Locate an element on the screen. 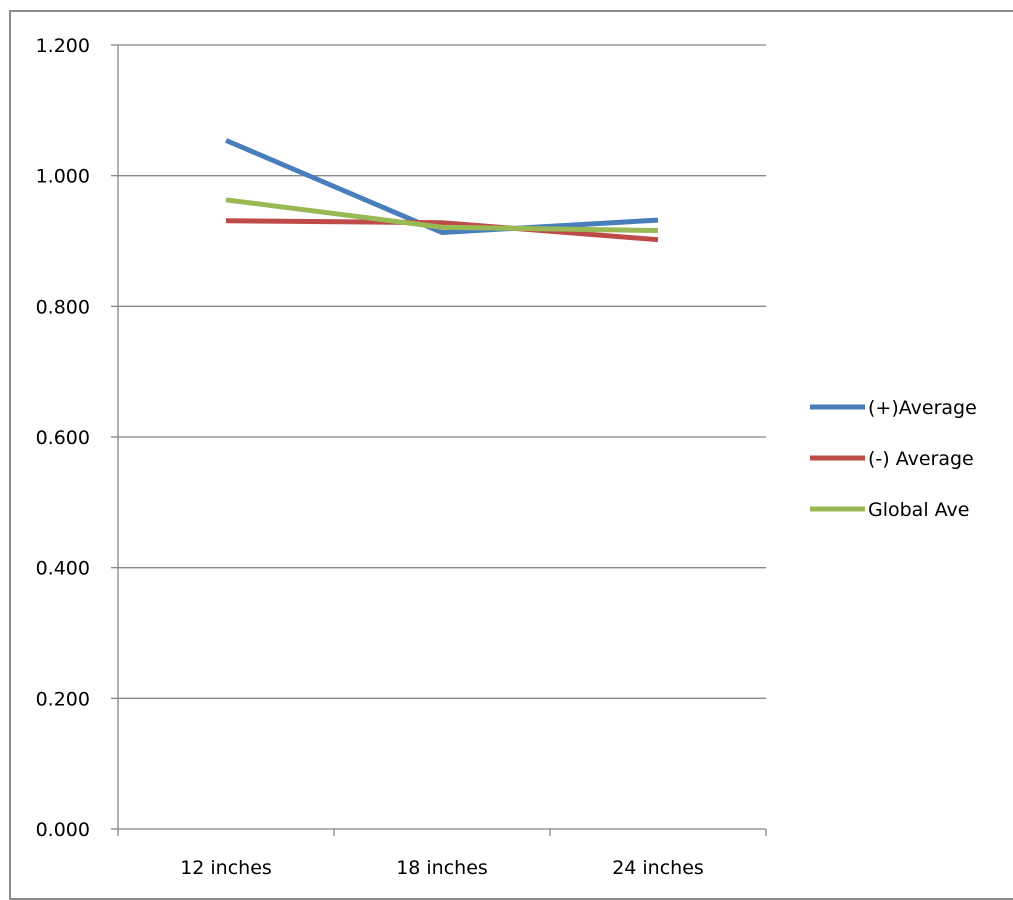  legend-label: (+)Average is located at coordinates (922, 408).